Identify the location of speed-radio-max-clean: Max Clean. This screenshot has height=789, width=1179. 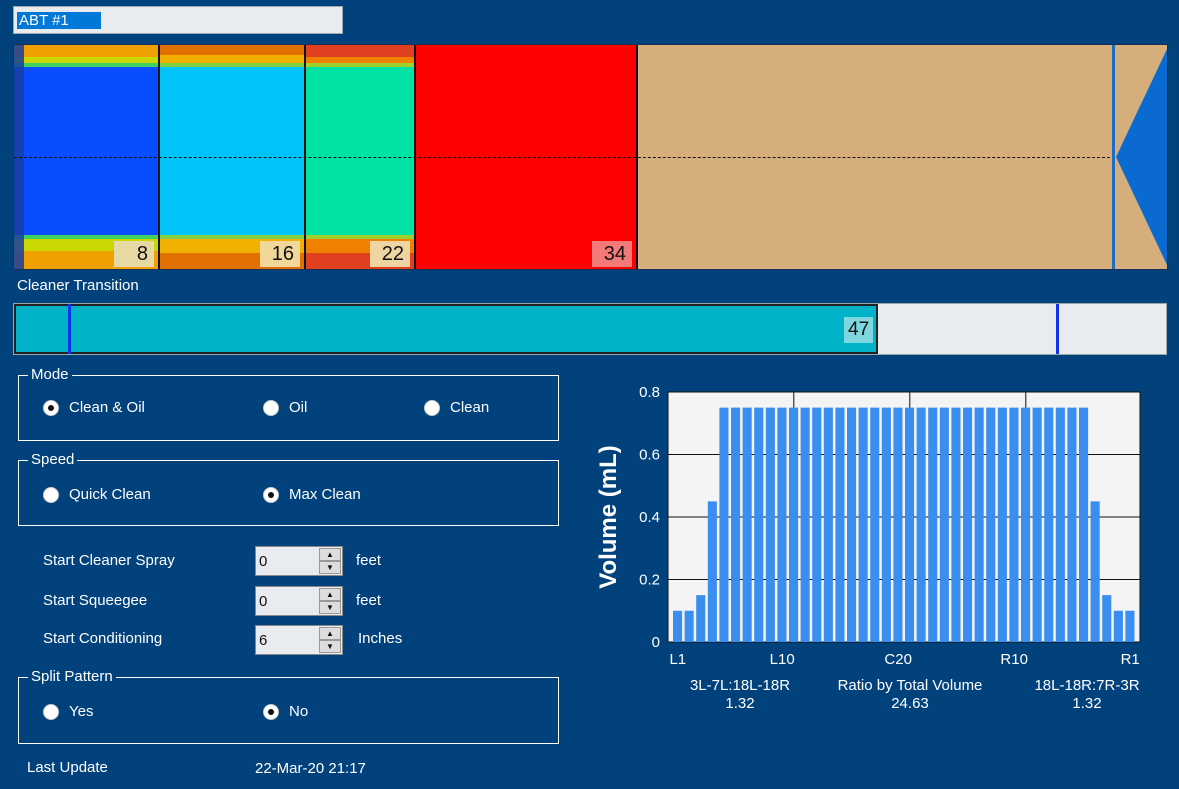
(312, 494).